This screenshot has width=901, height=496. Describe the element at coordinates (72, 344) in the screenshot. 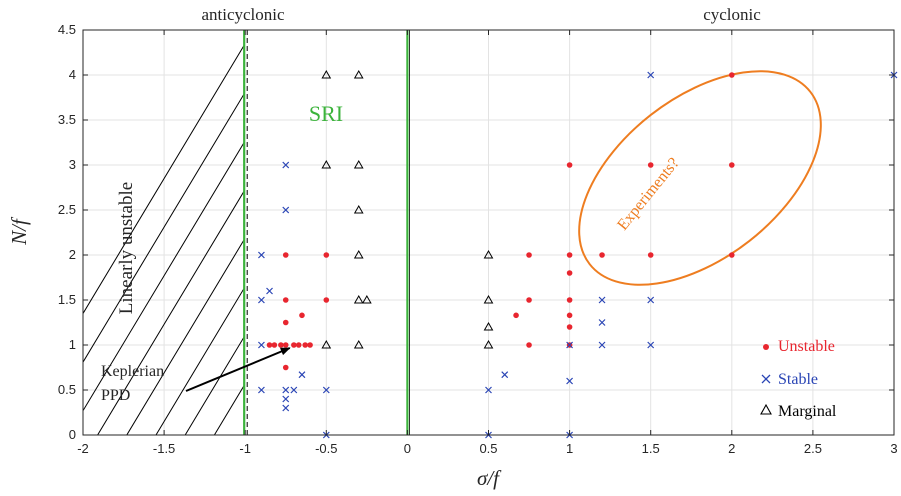

I see `y-tick-label-2: 1` at that location.